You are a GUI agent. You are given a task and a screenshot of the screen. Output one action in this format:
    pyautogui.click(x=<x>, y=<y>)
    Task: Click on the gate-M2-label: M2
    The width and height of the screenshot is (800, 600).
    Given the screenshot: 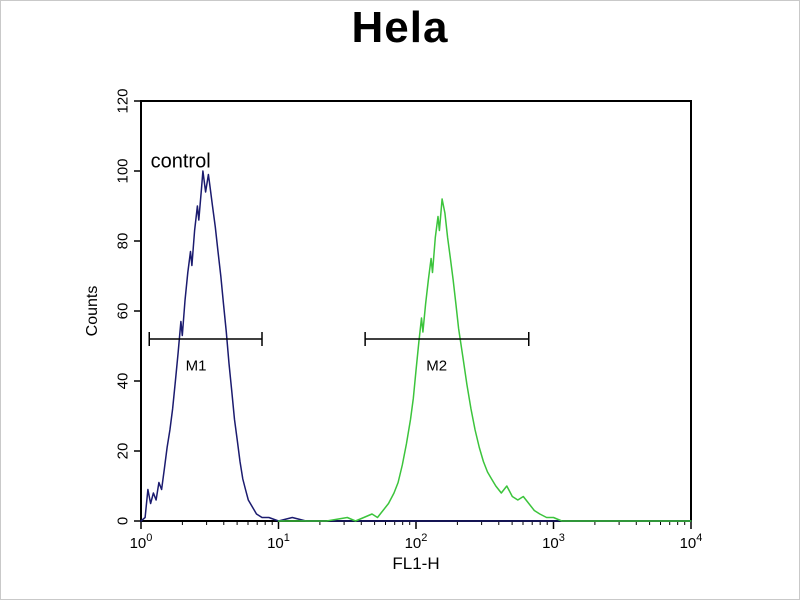 What is the action you would take?
    pyautogui.click(x=436, y=366)
    